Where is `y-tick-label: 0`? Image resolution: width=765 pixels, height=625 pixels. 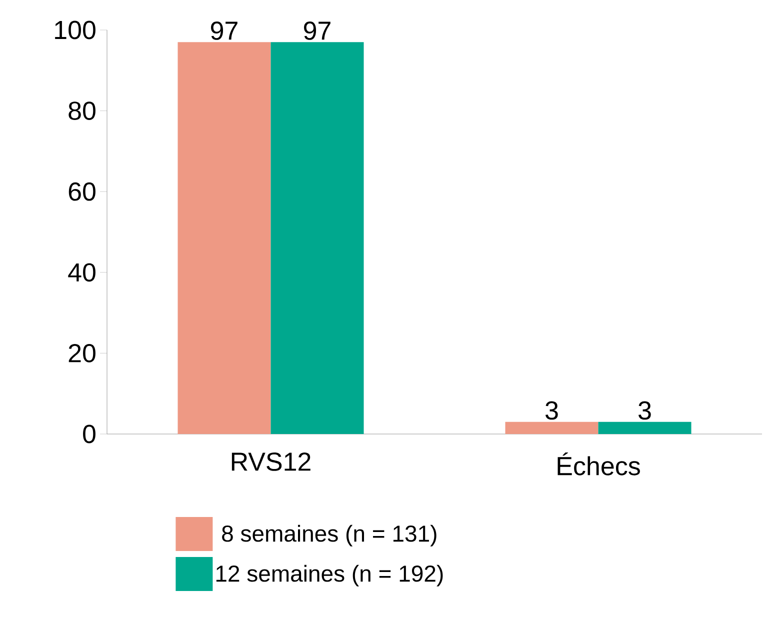 y-tick-label: 0 is located at coordinates (89, 434).